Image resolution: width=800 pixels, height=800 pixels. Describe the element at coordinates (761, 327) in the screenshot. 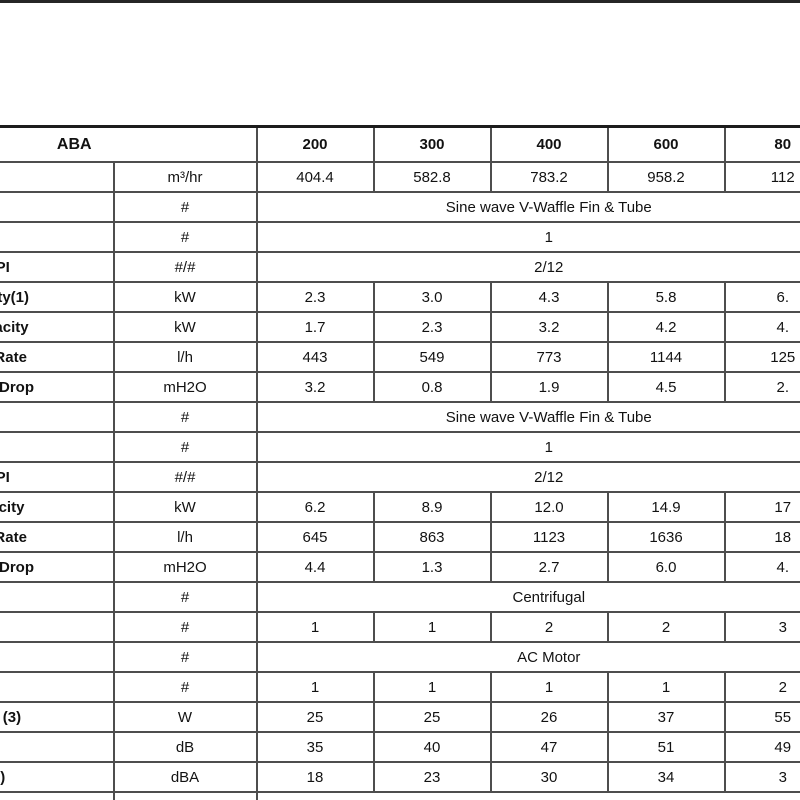

I see `value-cell: 4.` at that location.